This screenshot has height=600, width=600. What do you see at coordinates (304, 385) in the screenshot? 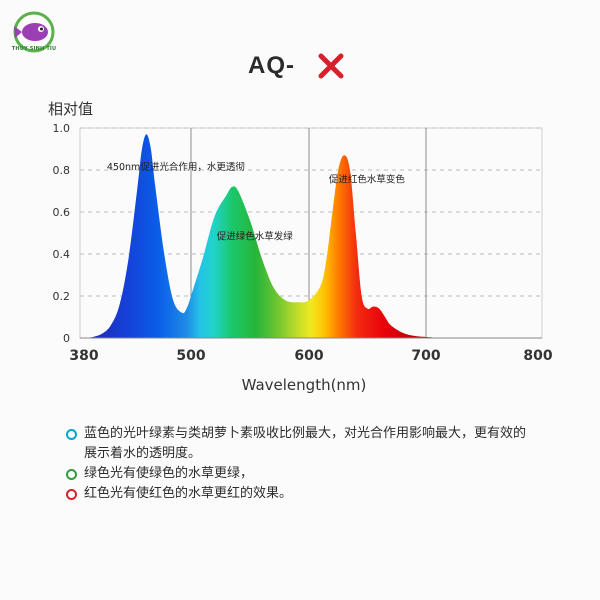
I see `x-axis-title: Wavelength(nm)` at bounding box center [304, 385].